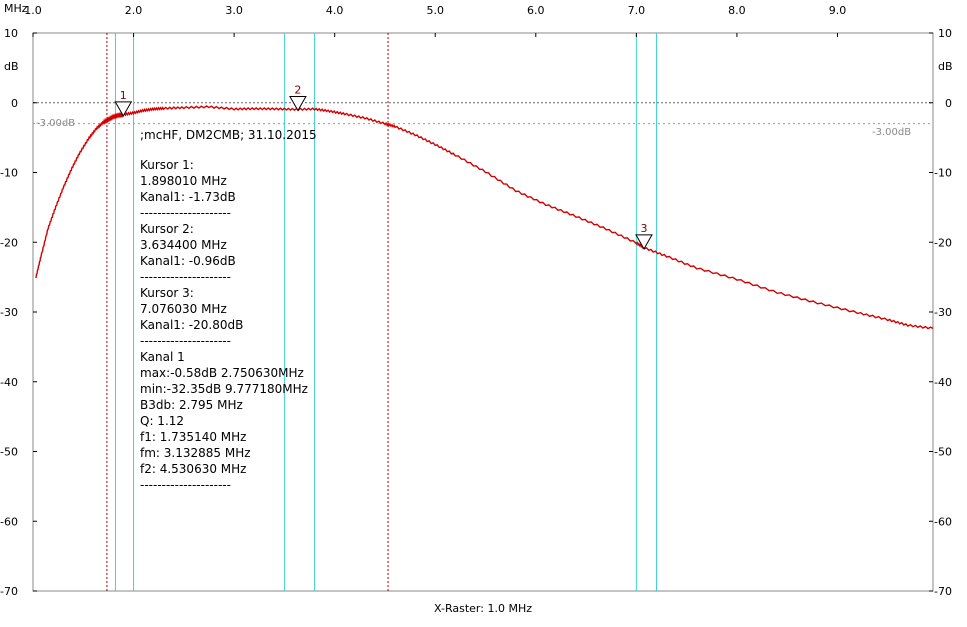  I want to click on annotation-line: 3.634400 MHz, so click(183, 245).